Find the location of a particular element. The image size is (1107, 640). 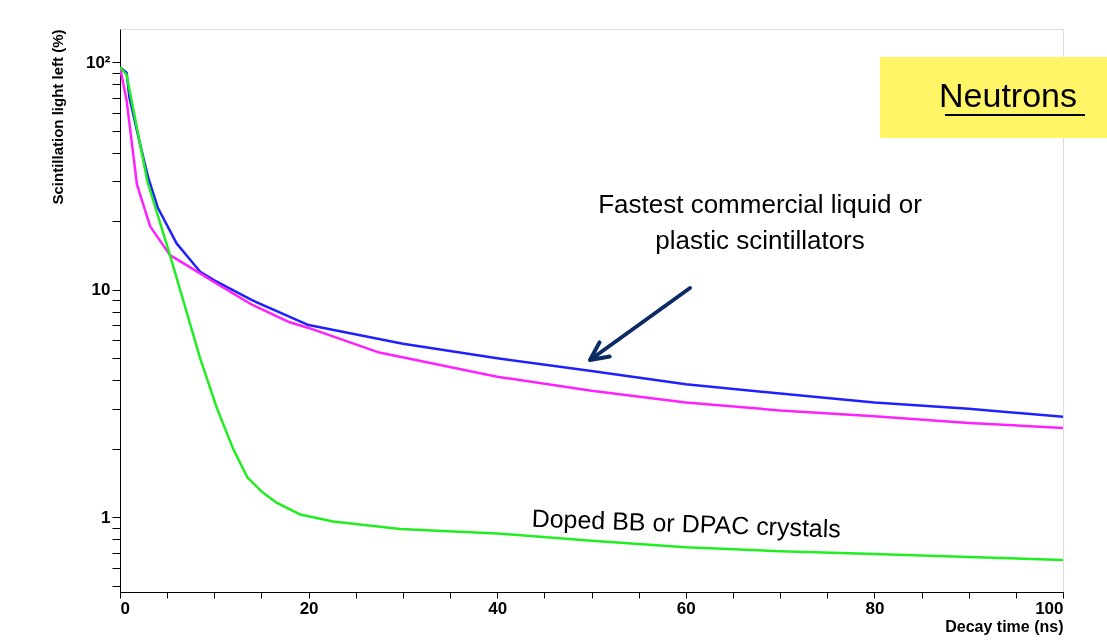

y-tick-label: 10² is located at coordinates (98, 62).